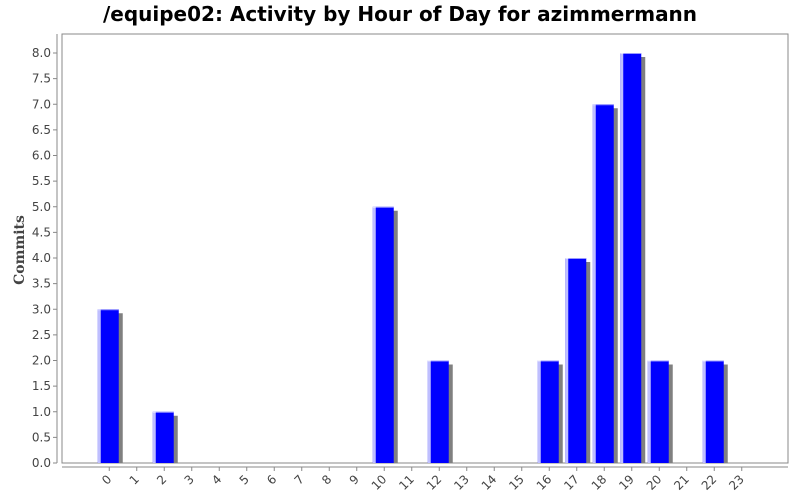 This screenshot has height=500, width=800. Describe the element at coordinates (41, 309) in the screenshot. I see `y-tick-label: 3.0` at that location.